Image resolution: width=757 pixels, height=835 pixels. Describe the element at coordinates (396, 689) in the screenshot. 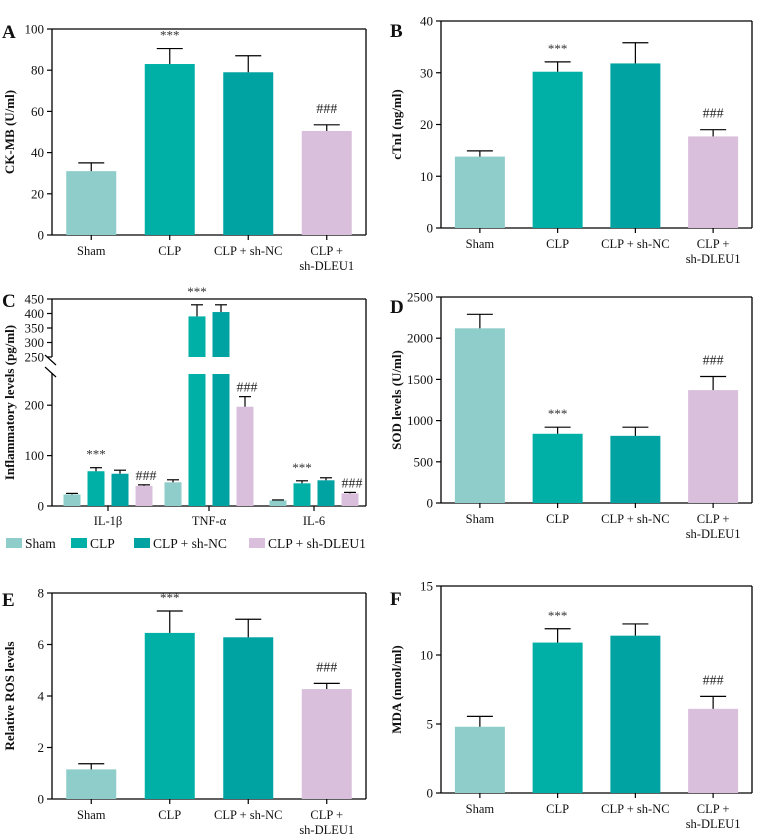

I see `y-axis-title: MDA (nmol/ml)` at that location.